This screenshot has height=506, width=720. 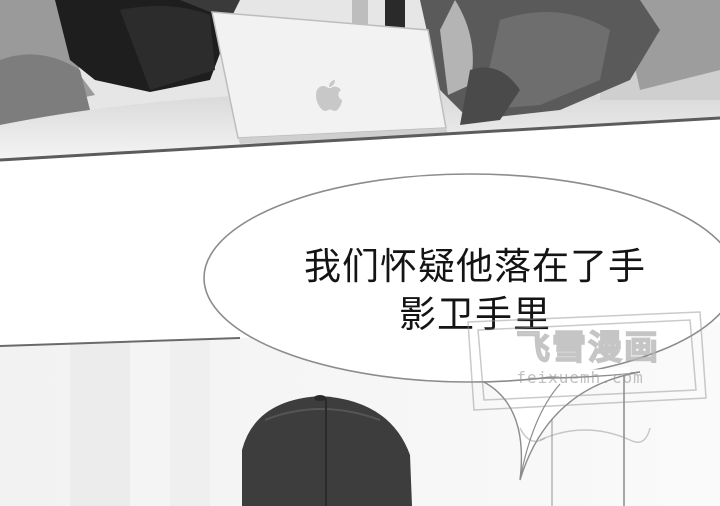 What do you see at coordinates (329, 95) in the screenshot?
I see `apple-logo-icon` at bounding box center [329, 95].